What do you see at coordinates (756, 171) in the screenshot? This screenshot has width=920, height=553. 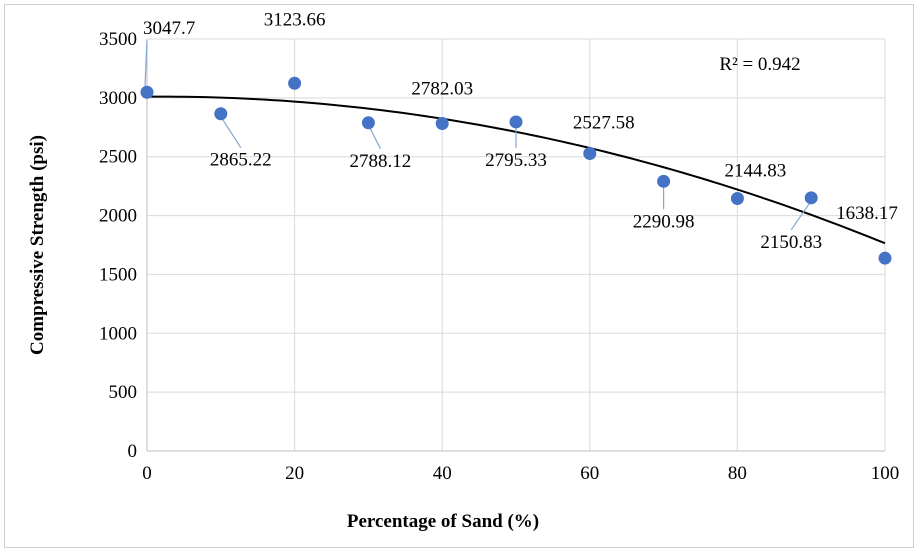 I see `data-label: 2144.83` at bounding box center [756, 171].